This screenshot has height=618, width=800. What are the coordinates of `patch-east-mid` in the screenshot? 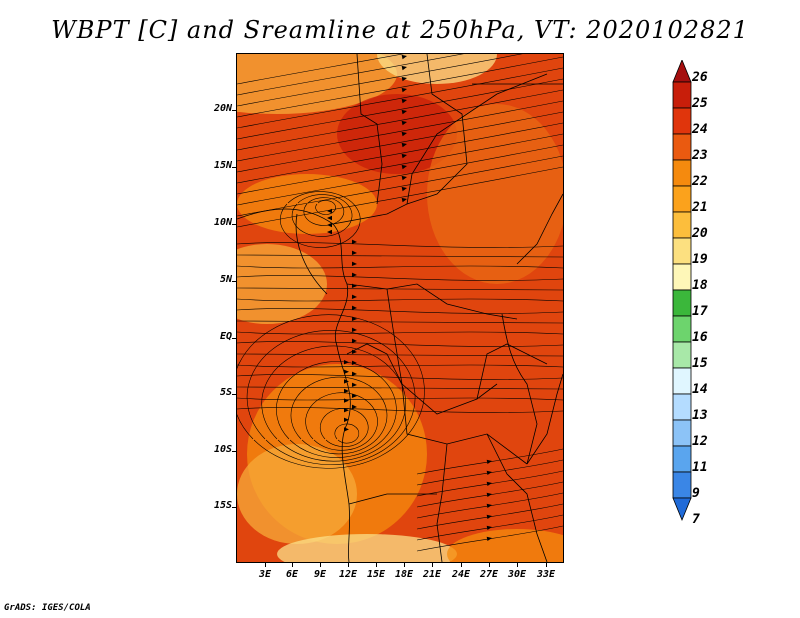 It's located at (495, 194).